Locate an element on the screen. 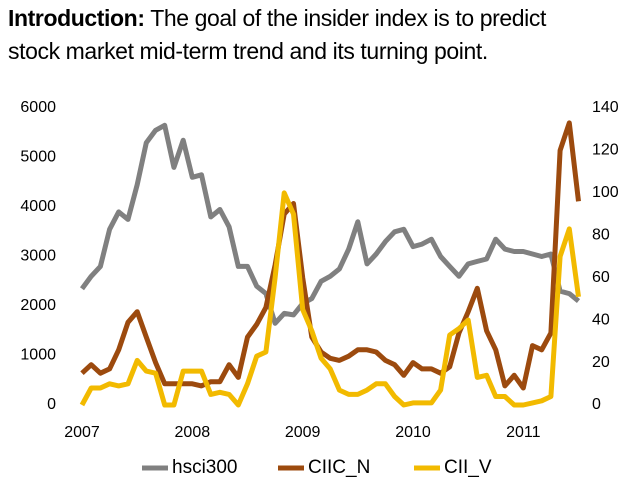 Image resolution: width=642 pixels, height=494 pixels. y-tick-label: 5000 is located at coordinates (38, 157).